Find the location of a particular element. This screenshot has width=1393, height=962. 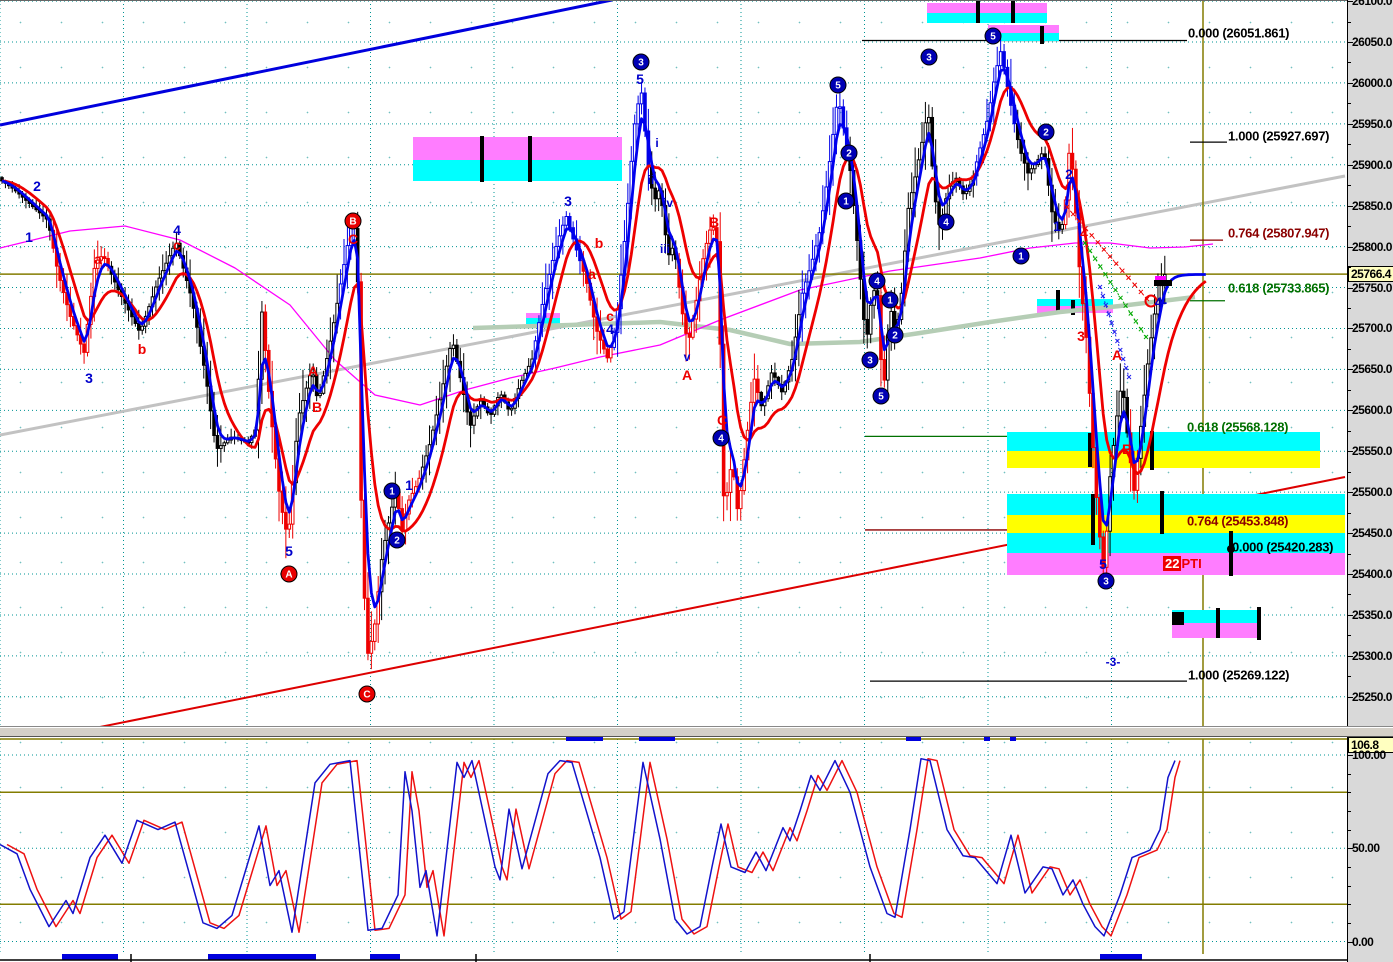

fib-label: 1.000 (25269.122) is located at coordinates (1239, 675).